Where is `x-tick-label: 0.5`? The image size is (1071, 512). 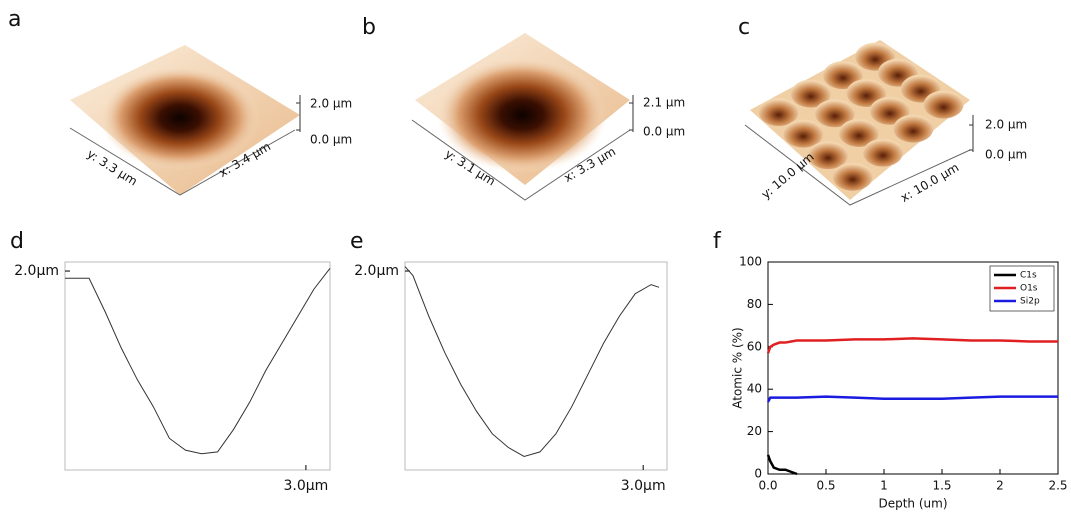 x-tick-label: 0.5 is located at coordinates (825, 486).